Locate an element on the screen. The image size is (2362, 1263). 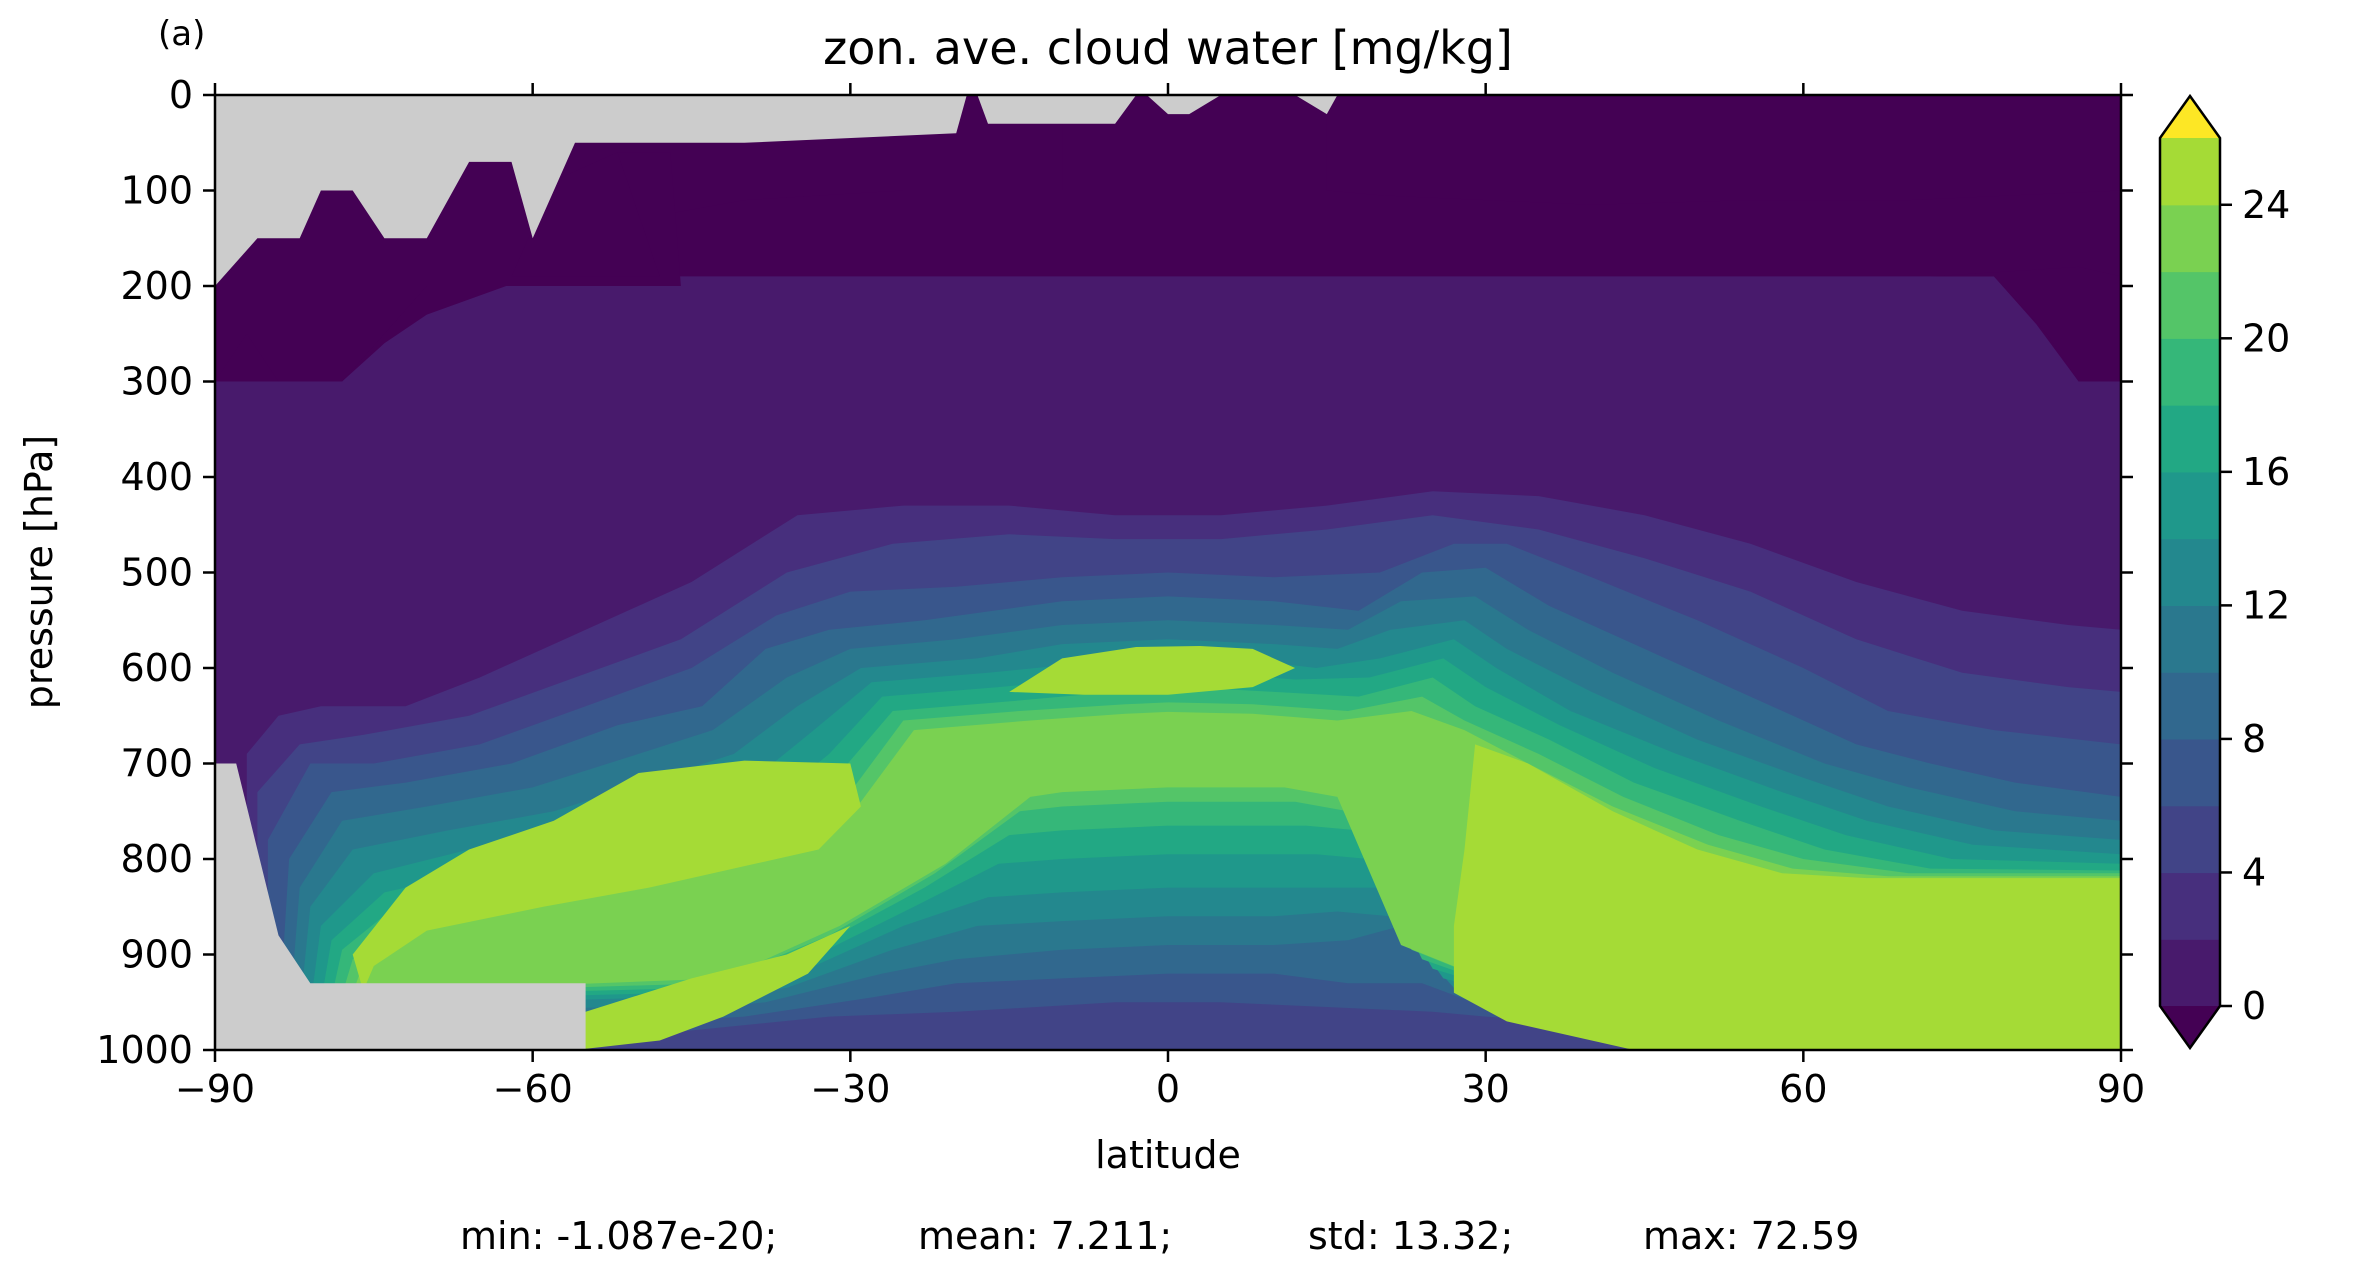
colorbar-tick-label-0: 0 is located at coordinates (2254, 1006).